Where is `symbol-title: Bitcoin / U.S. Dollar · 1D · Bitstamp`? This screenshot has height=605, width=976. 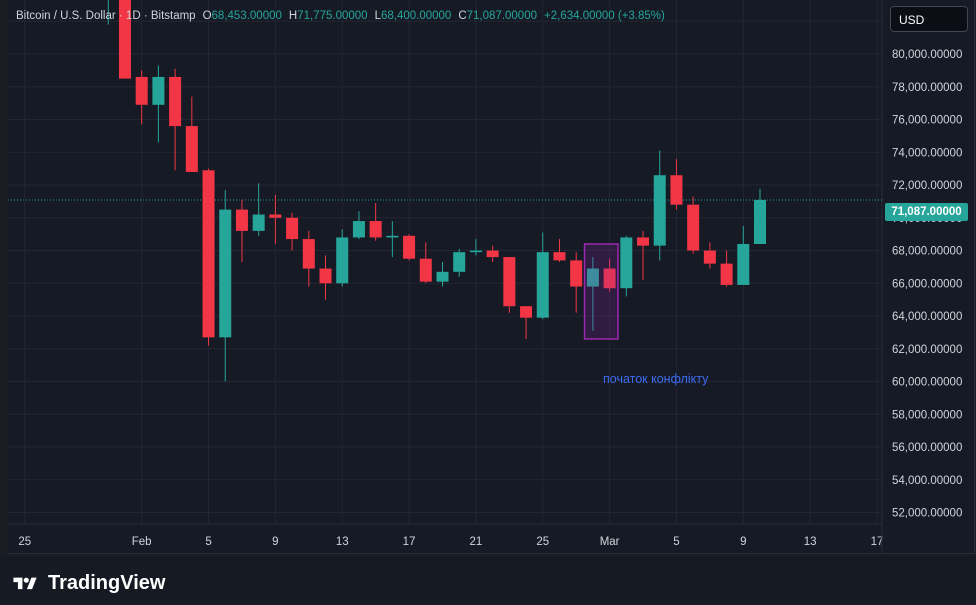
symbol-title: Bitcoin / U.S. Dollar · 1D · Bitstamp is located at coordinates (106, 16).